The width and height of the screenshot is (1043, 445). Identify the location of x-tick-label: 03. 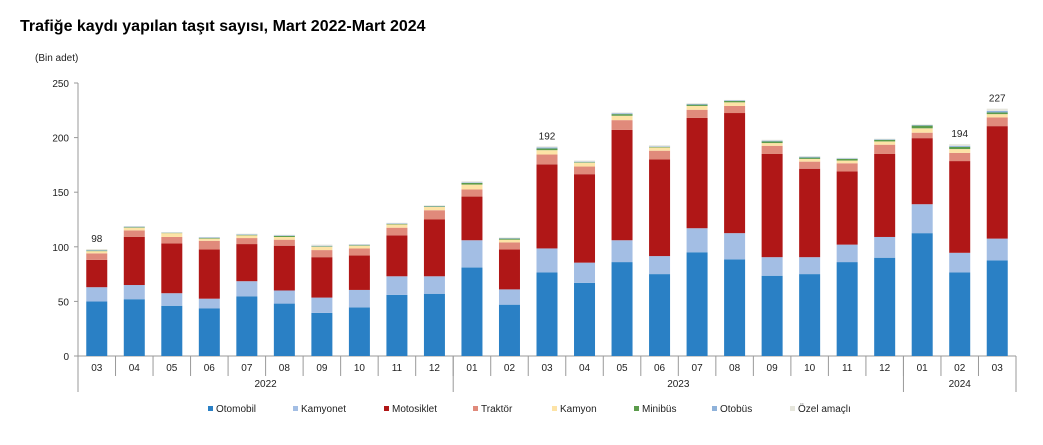
(547, 368).